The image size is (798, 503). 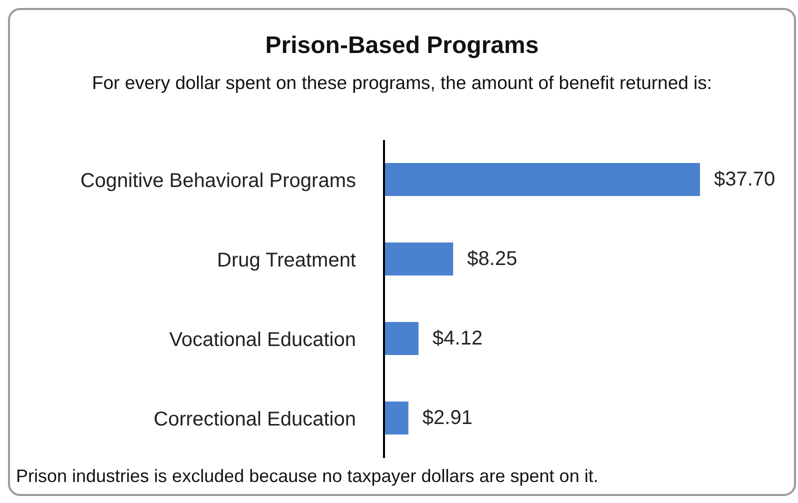 What do you see at coordinates (255, 419) in the screenshot?
I see `y-tick-label: Correctional Education` at bounding box center [255, 419].